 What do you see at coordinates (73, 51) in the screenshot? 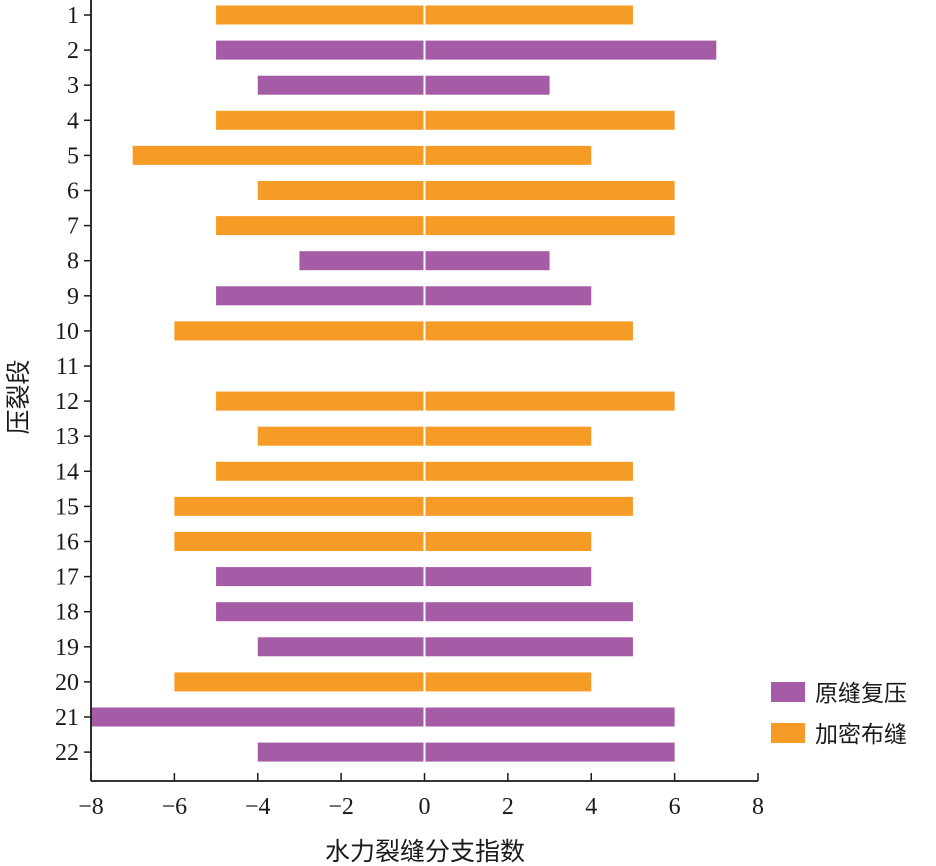
I see `y-tick-label-2: 2` at bounding box center [73, 51].